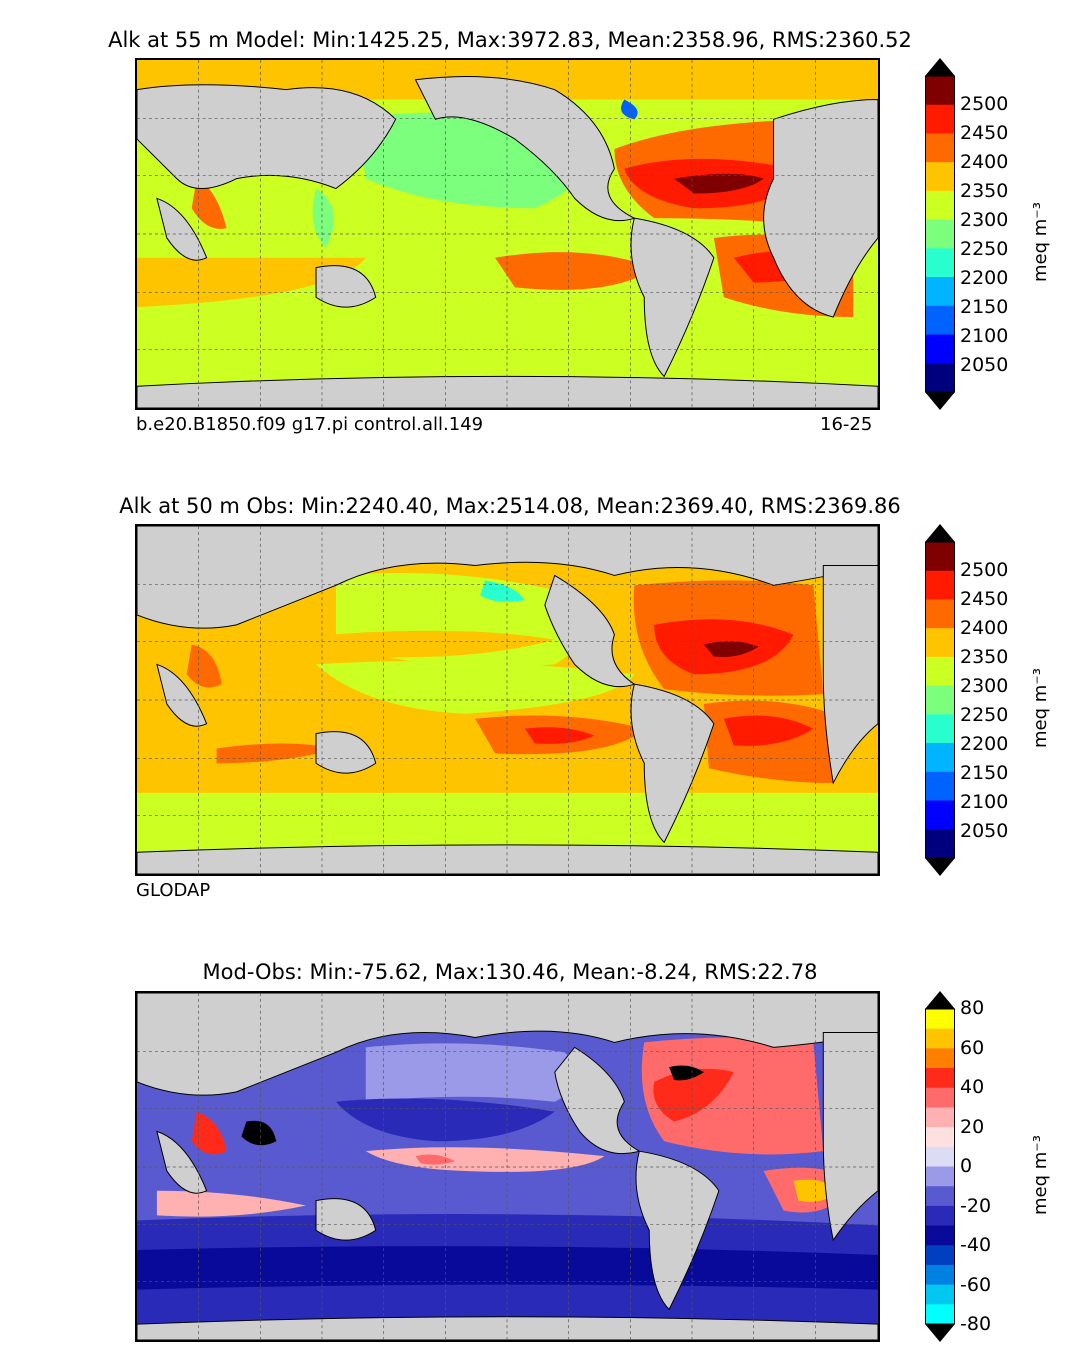 Image resolution: width=1080 pixels, height=1372 pixels. What do you see at coordinates (966, 1166) in the screenshot?
I see `colorbar-tick-label: 0` at bounding box center [966, 1166].